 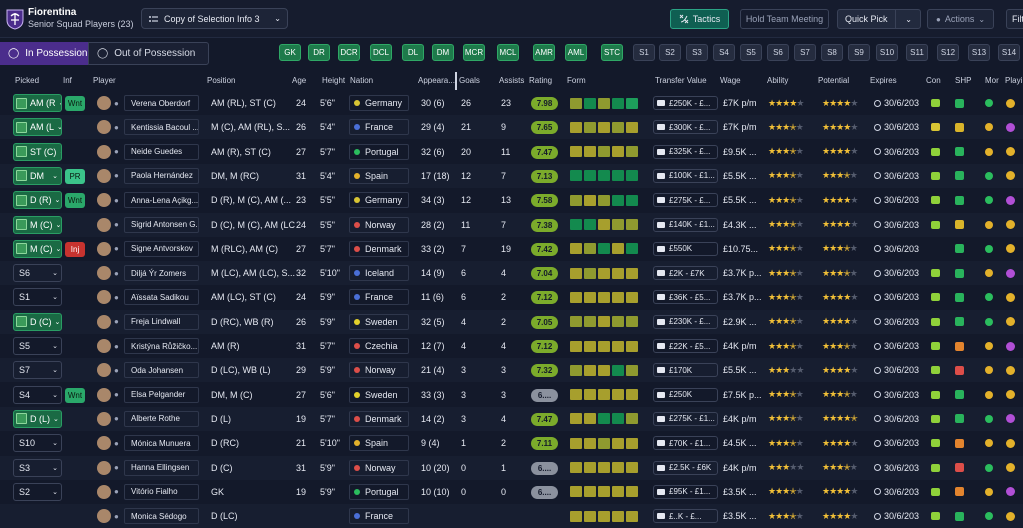 I want to click on picked-select: ST (C)⌄, so click(x=37, y=151).